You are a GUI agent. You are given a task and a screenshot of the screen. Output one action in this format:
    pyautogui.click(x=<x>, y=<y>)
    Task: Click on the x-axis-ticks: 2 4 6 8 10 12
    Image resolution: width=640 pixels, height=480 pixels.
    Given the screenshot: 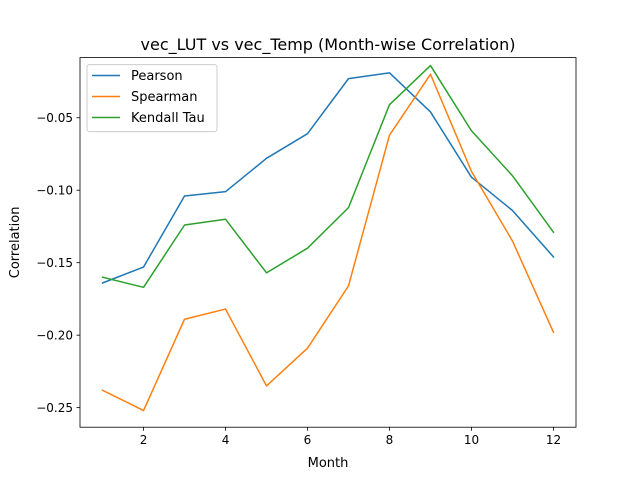 What is the action you would take?
    pyautogui.click(x=350, y=437)
    